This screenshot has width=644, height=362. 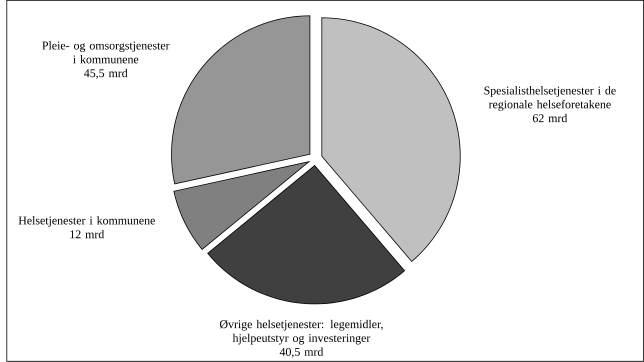 I want to click on slice-label: Pleie- og omsorgstjenester i kommunene, so click(x=106, y=52).